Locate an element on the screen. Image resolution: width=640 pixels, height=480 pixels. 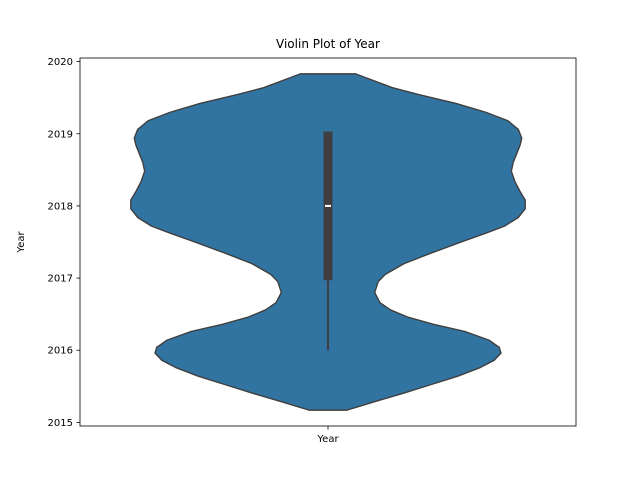
y-tick-label: 2015 is located at coordinates (60, 423).